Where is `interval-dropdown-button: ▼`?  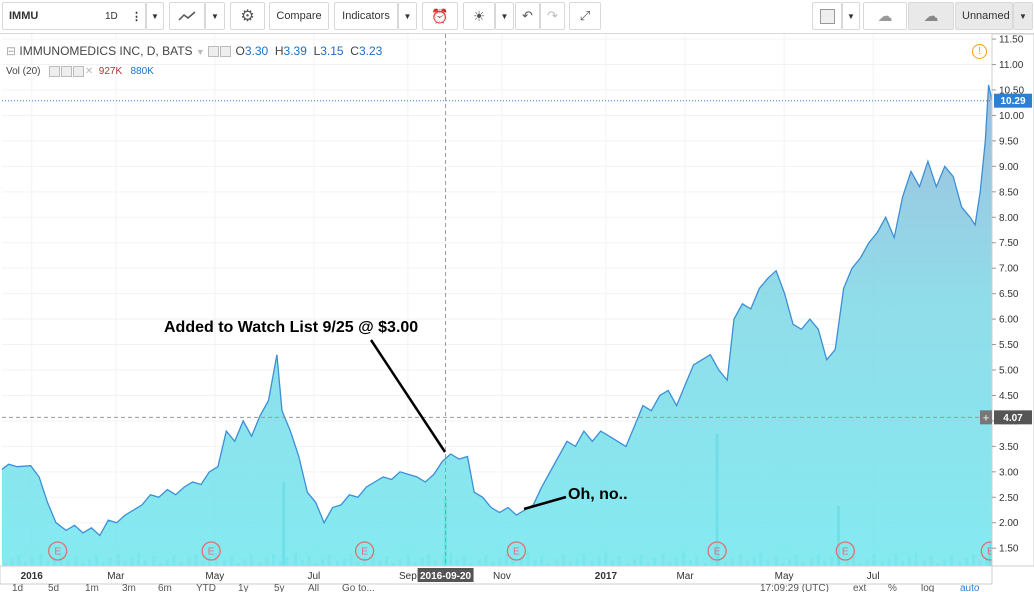
interval-dropdown-button: ▼ is located at coordinates (155, 16).